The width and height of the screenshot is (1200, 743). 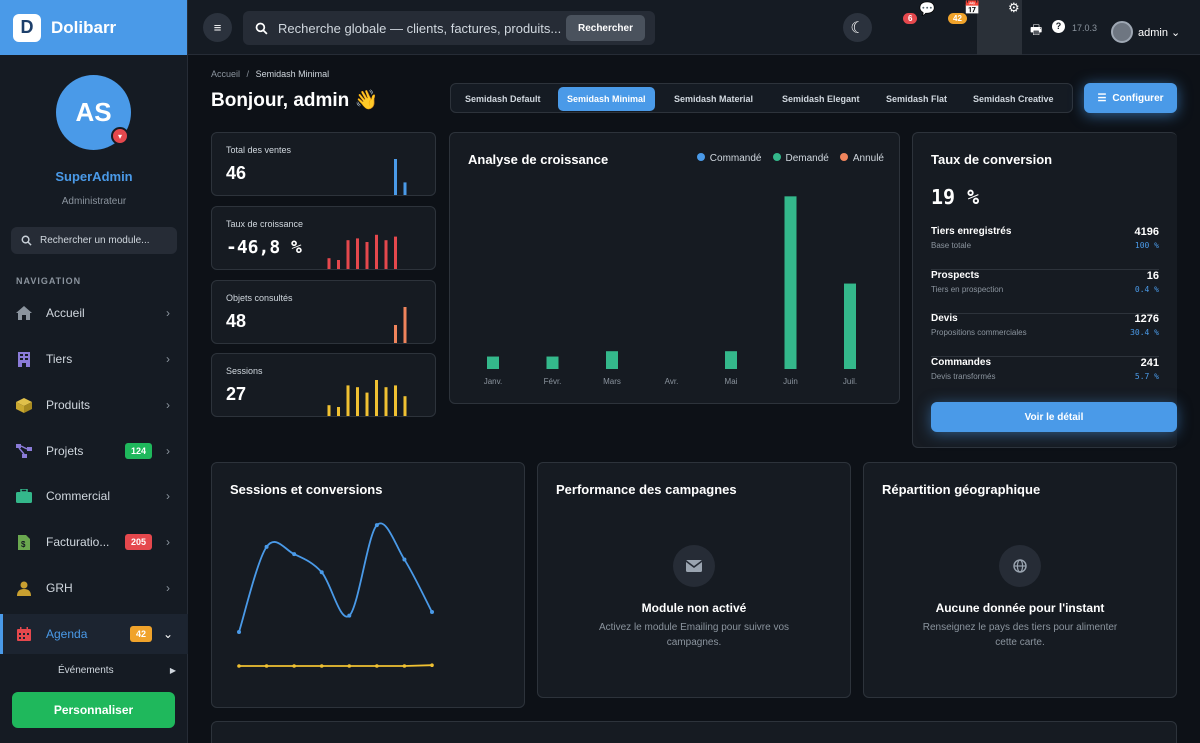 What do you see at coordinates (1045, 248) in the screenshot?
I see `conversion-row: Tiers enregistrés Base totale 4196 100 %` at bounding box center [1045, 248].